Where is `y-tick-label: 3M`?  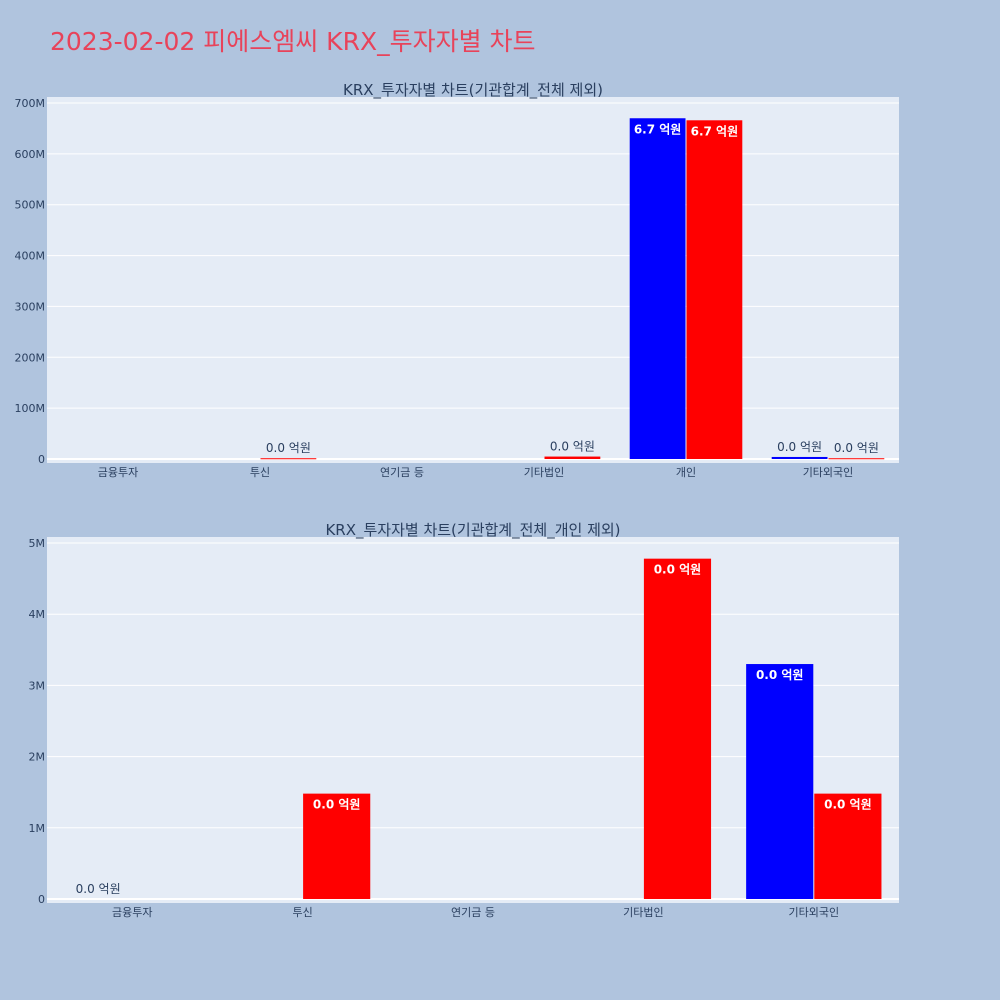 y-tick-label: 3M is located at coordinates (37, 685).